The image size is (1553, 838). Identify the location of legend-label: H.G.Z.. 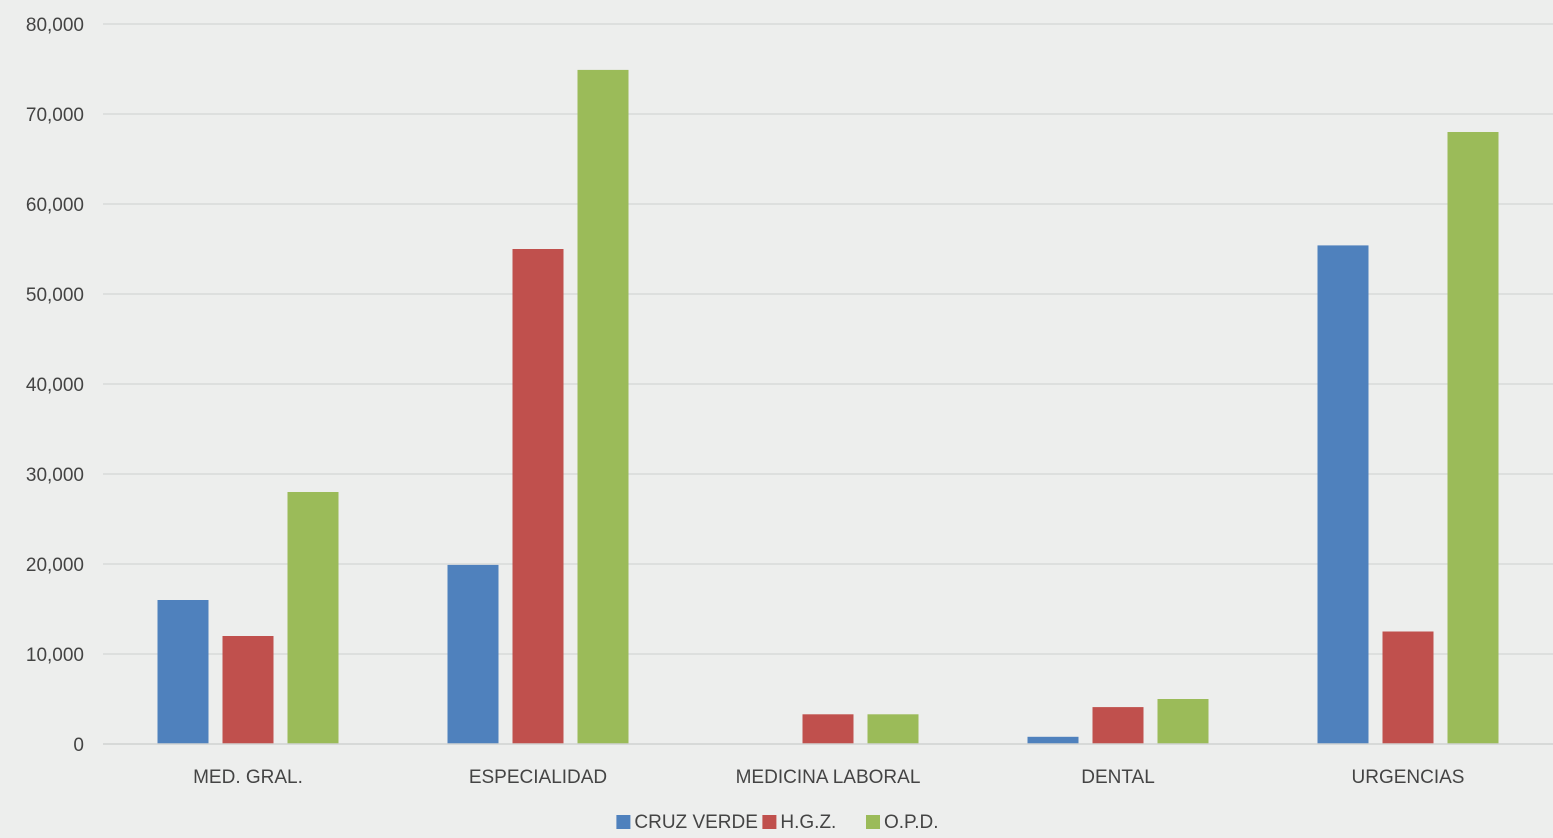
(808, 822).